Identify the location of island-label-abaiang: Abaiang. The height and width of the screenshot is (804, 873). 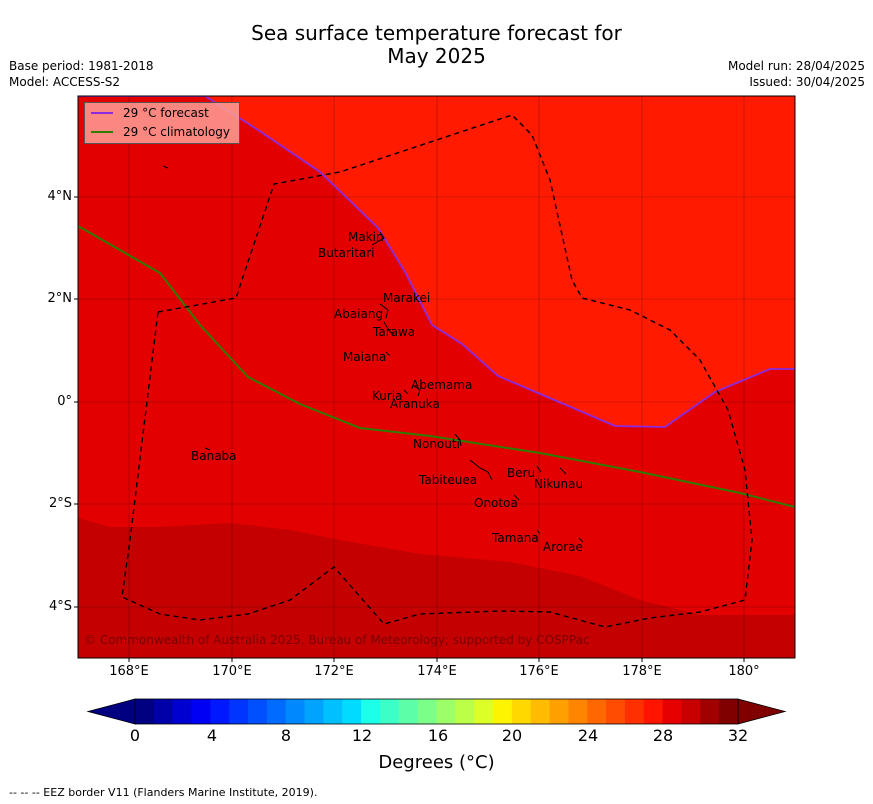
(359, 314).